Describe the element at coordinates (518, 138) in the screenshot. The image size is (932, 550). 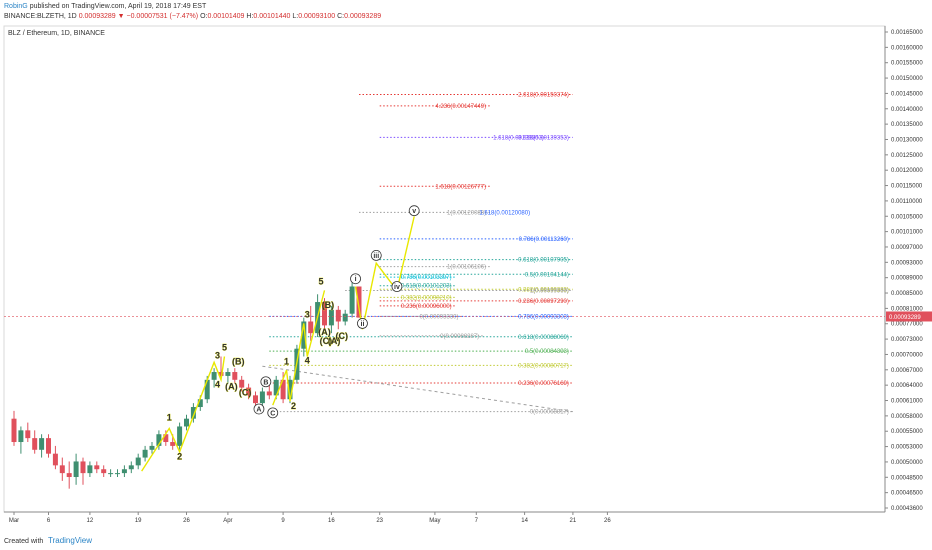
I see `fib-level-label: 1.618(0.00139353)` at that location.